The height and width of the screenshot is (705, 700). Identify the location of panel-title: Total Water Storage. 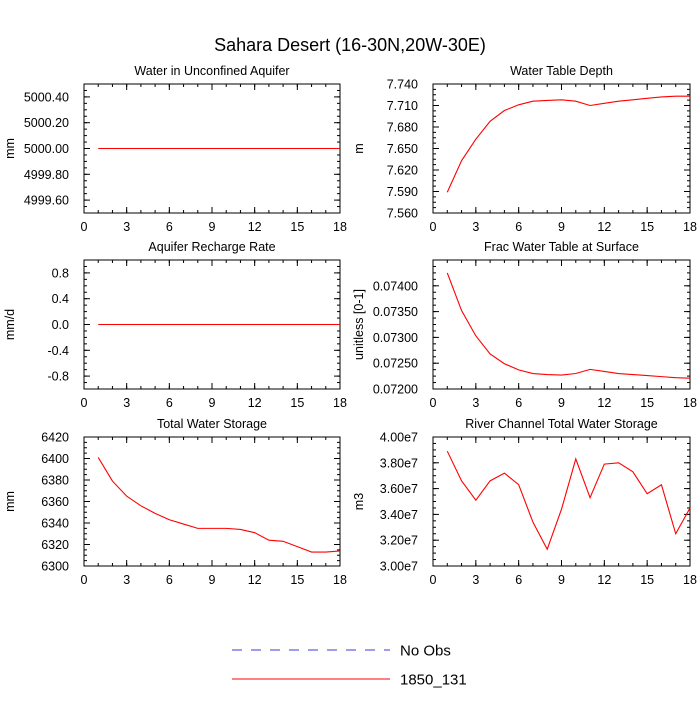
(212, 424).